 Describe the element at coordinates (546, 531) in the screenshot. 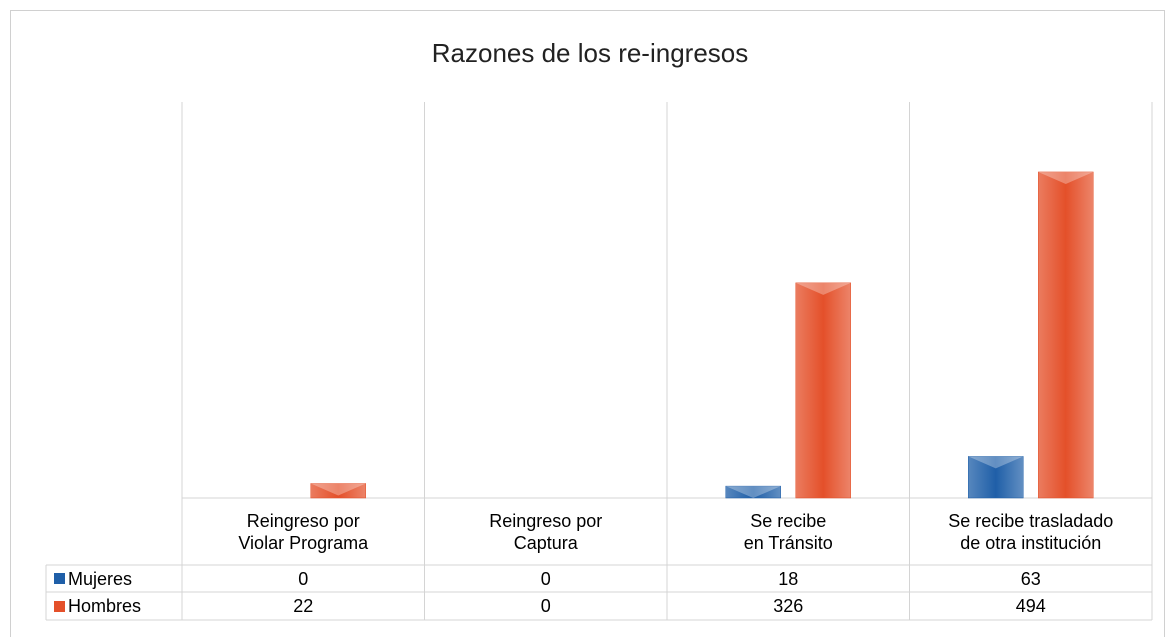

I see `category-label: Reingreso por Captura` at that location.